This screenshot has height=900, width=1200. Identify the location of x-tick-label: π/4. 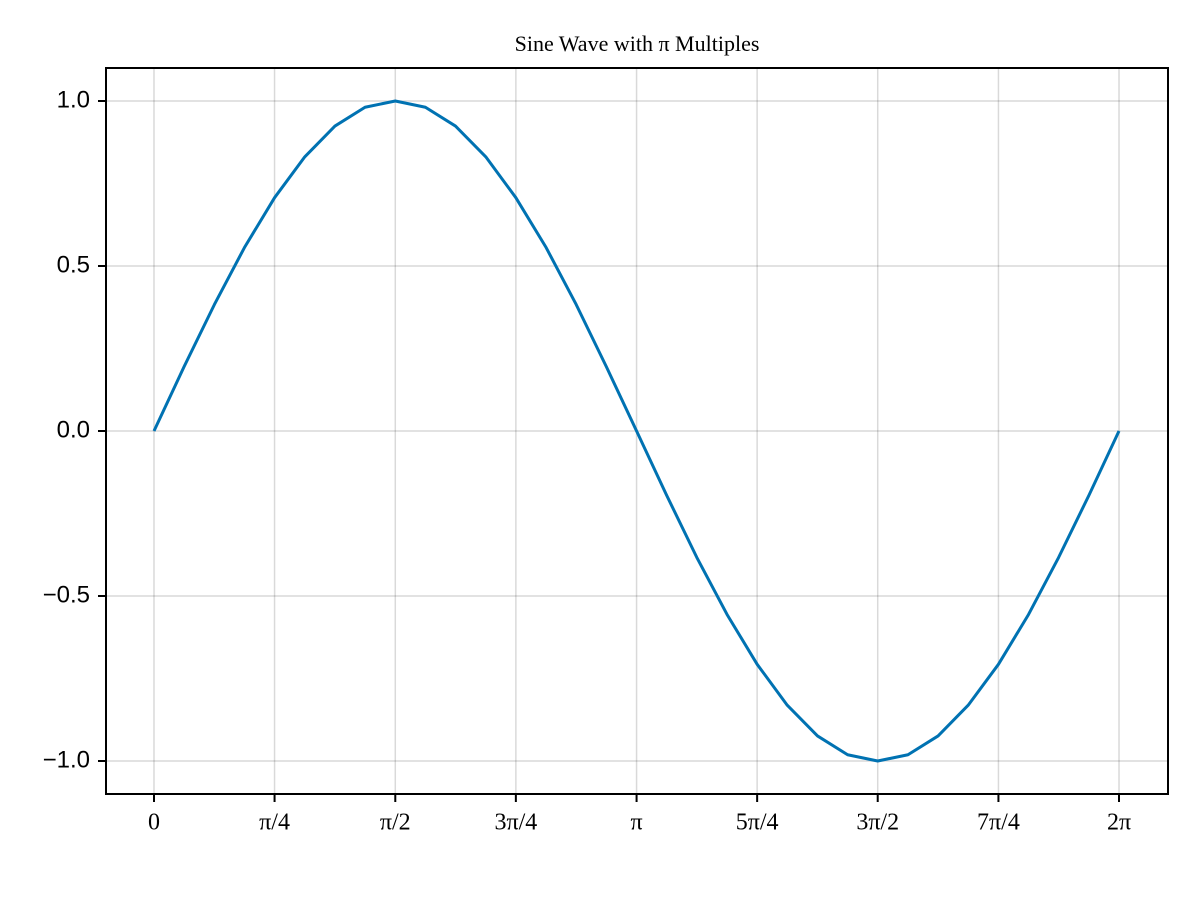
(274, 823).